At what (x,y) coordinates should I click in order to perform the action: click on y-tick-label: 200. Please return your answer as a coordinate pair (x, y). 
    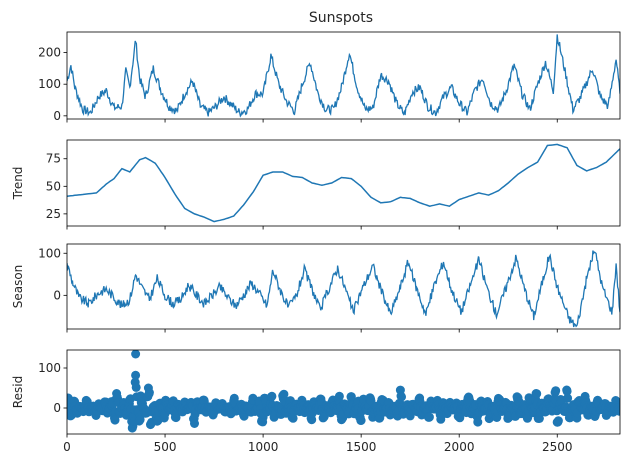
    Looking at the image, I should click on (49, 53).